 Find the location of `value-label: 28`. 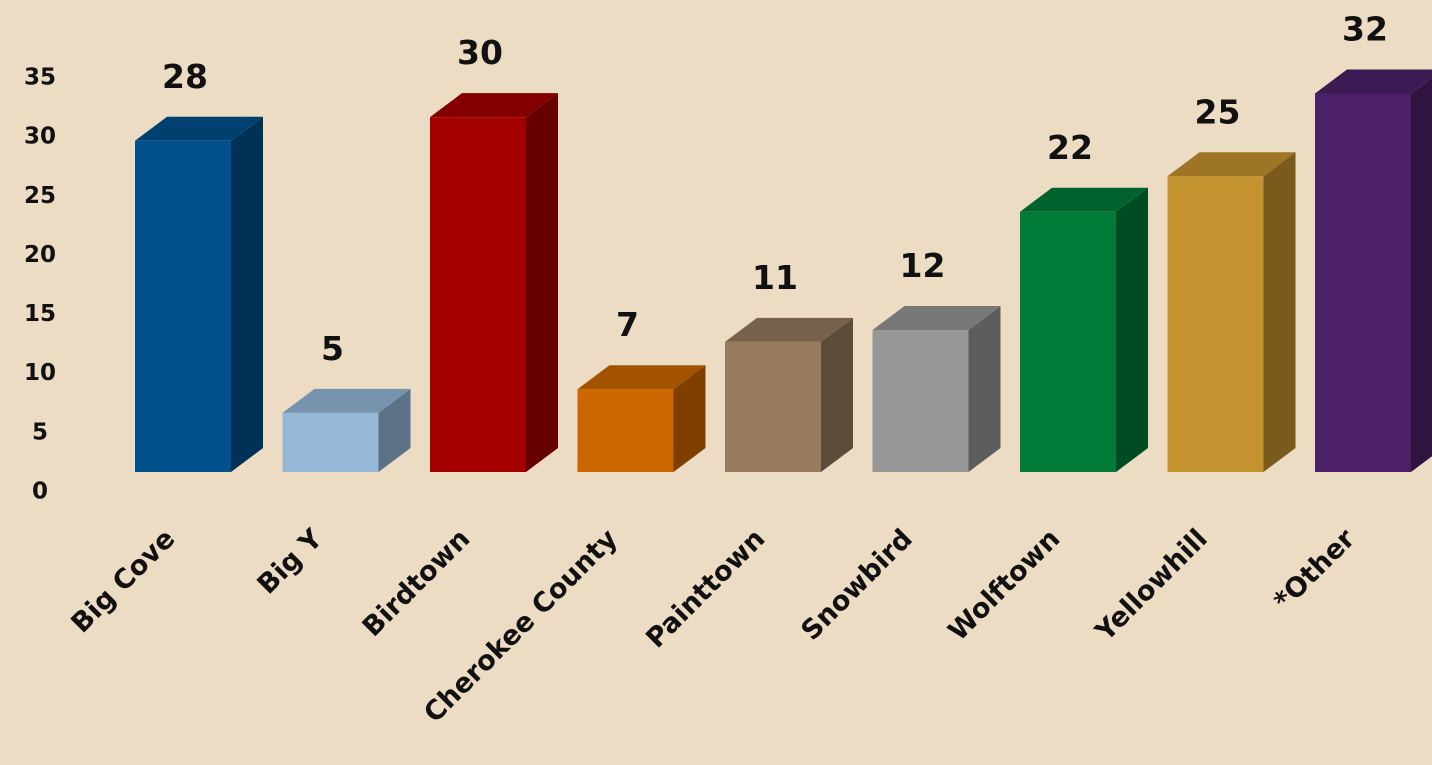

value-label: 28 is located at coordinates (185, 76).